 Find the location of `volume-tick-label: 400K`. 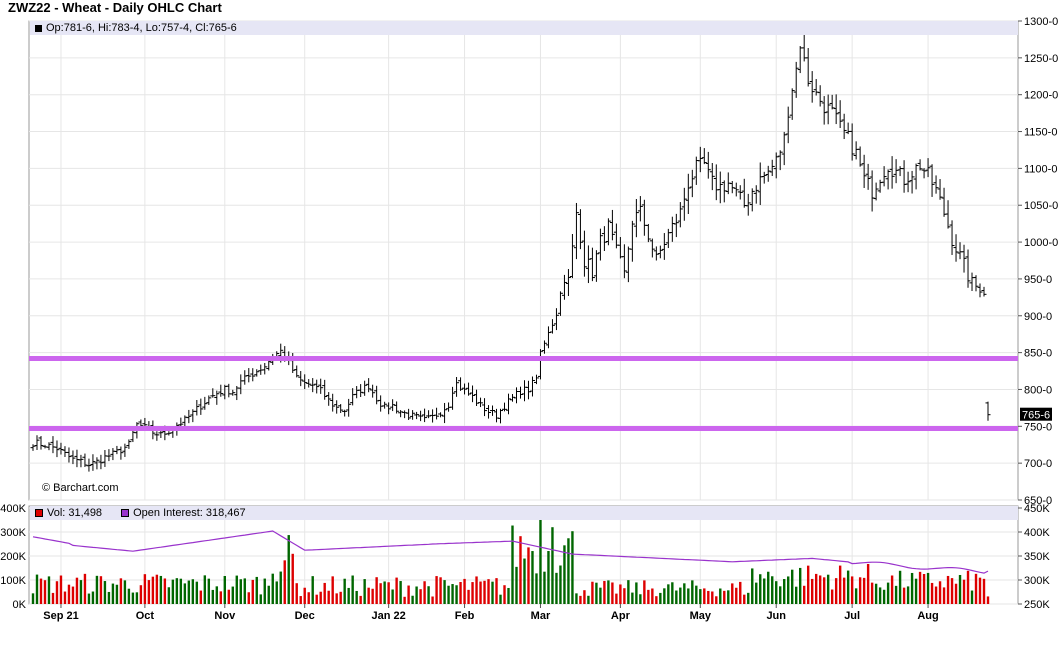

volume-tick-label: 400K is located at coordinates (13, 509).